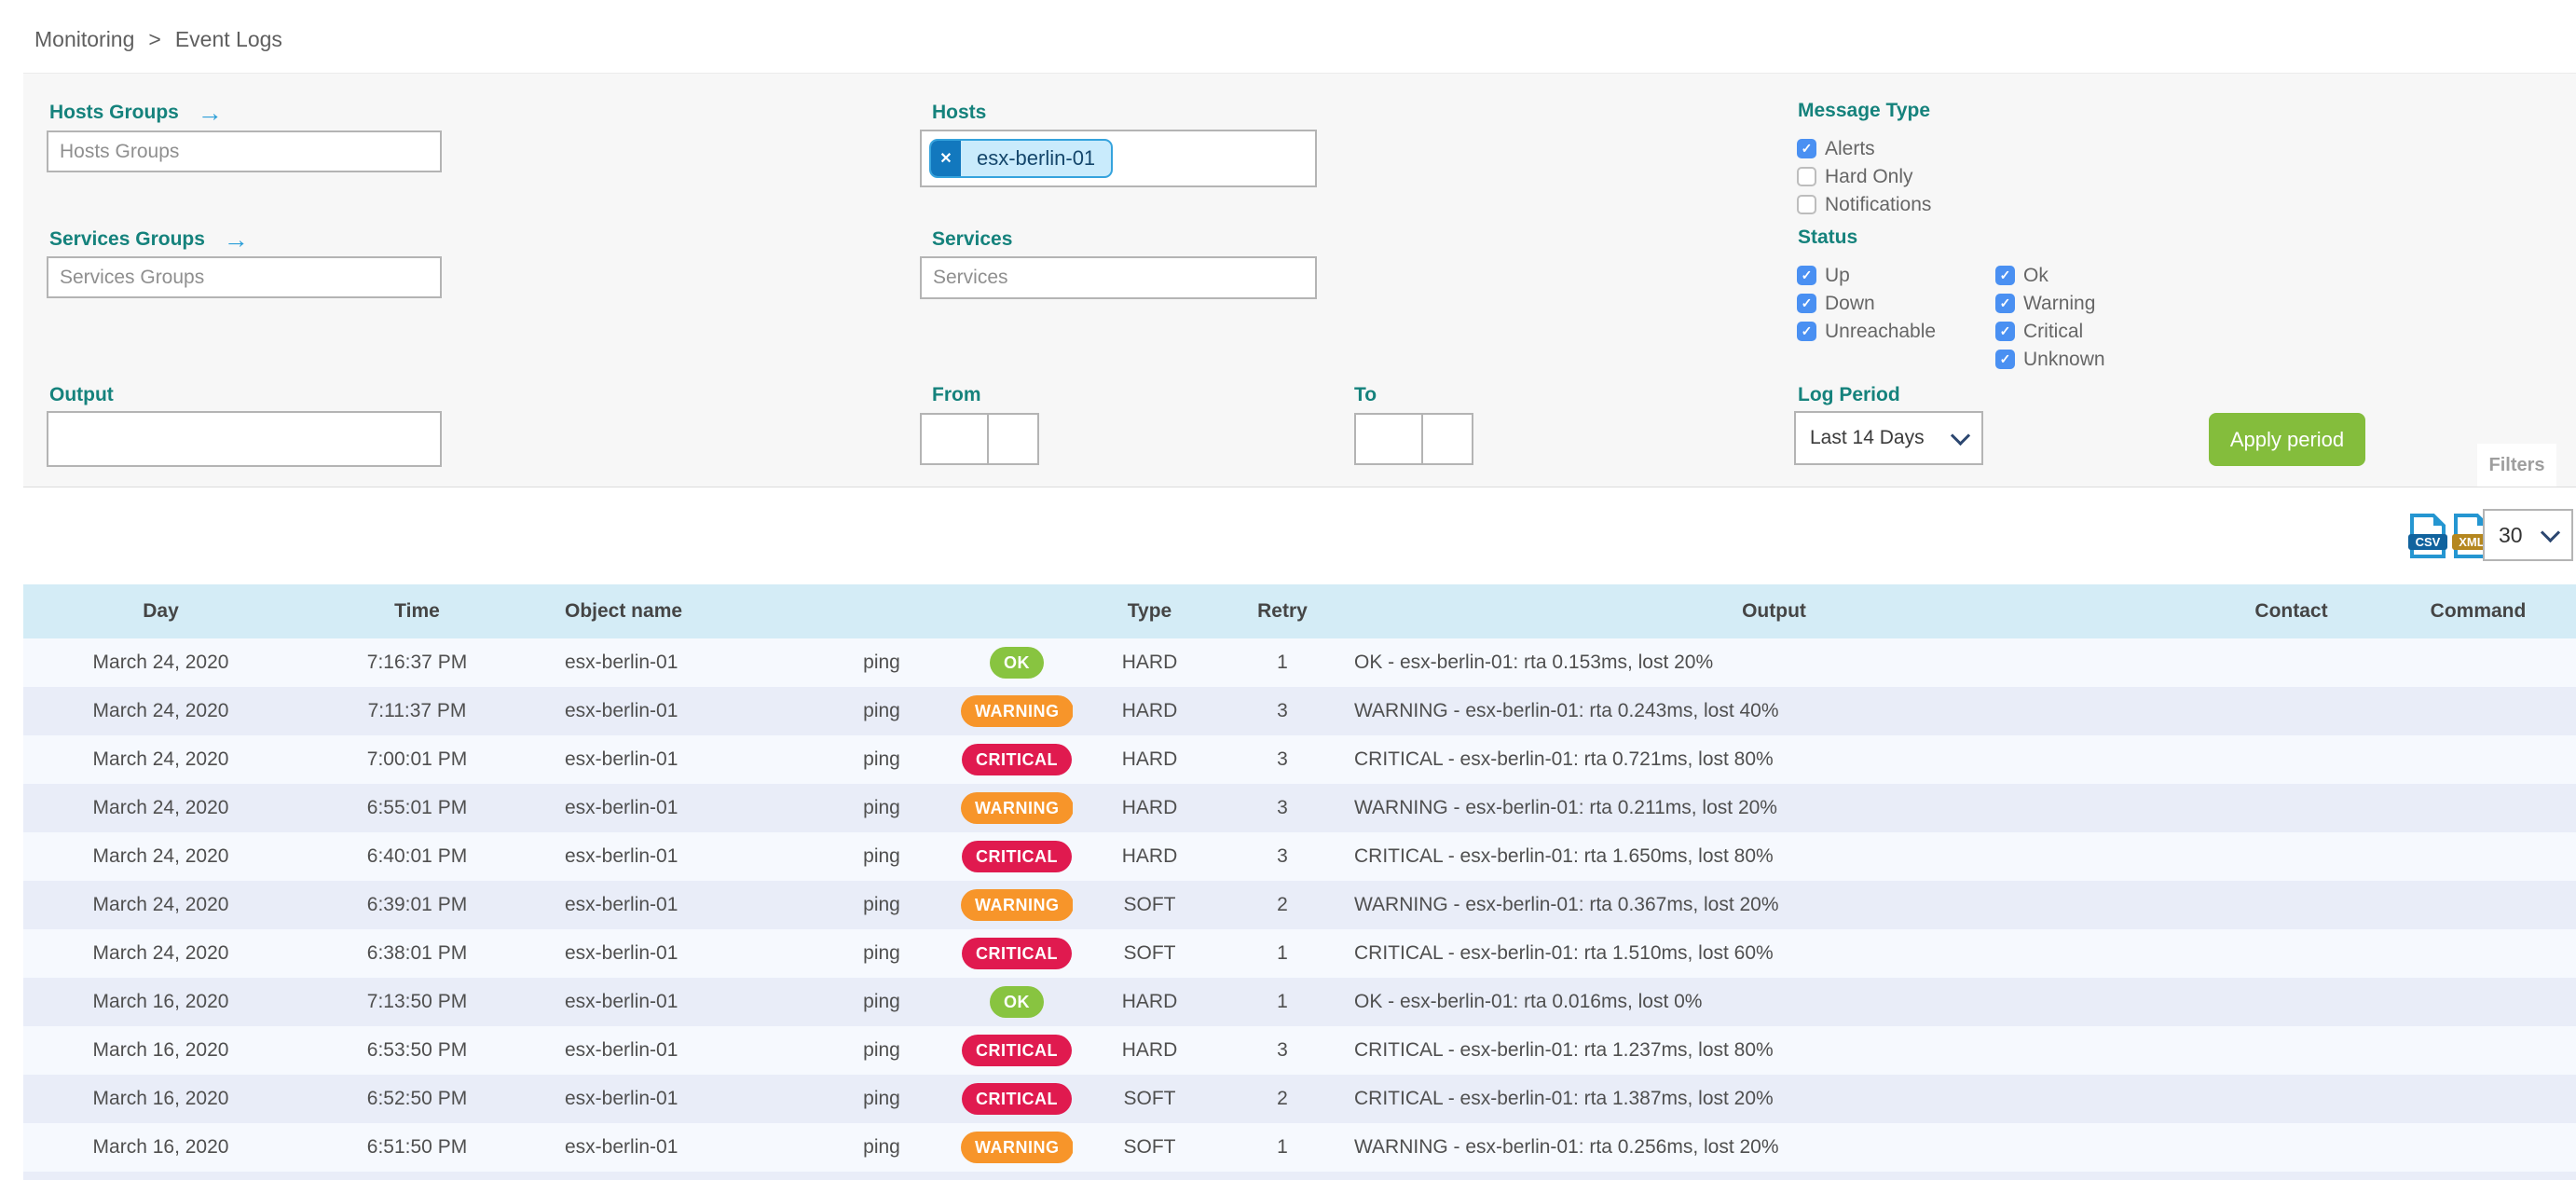 The width and height of the screenshot is (2576, 1180). Describe the element at coordinates (972, 239) in the screenshot. I see `services-label: Services` at that location.